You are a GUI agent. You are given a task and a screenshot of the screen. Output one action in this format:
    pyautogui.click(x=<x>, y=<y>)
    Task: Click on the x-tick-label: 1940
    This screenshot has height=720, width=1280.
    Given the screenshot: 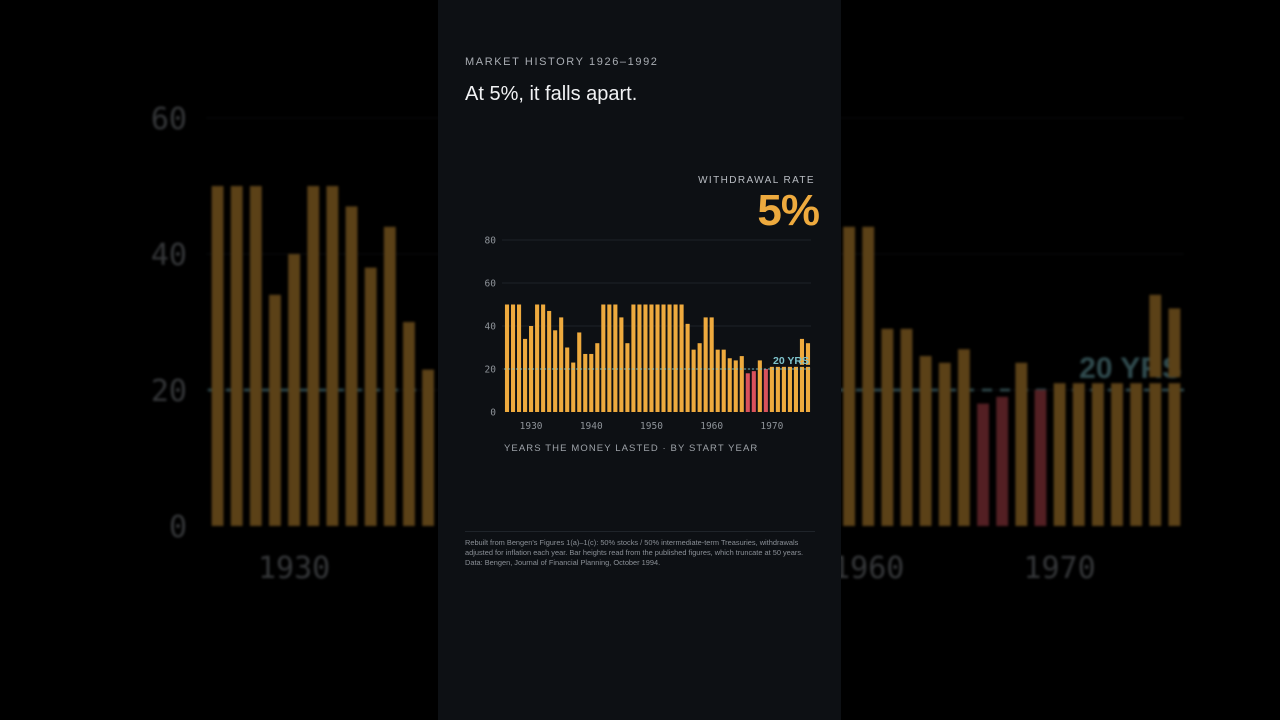 What is the action you would take?
    pyautogui.click(x=591, y=426)
    